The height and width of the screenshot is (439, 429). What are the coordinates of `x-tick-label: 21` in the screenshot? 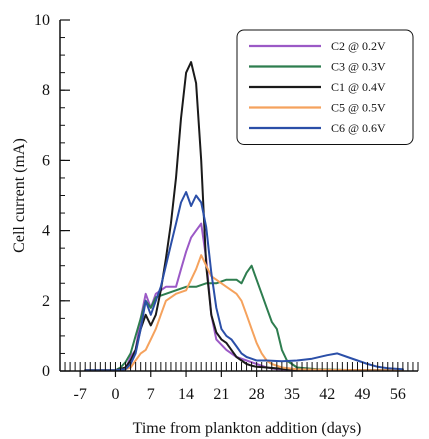 It's located at (221, 394).